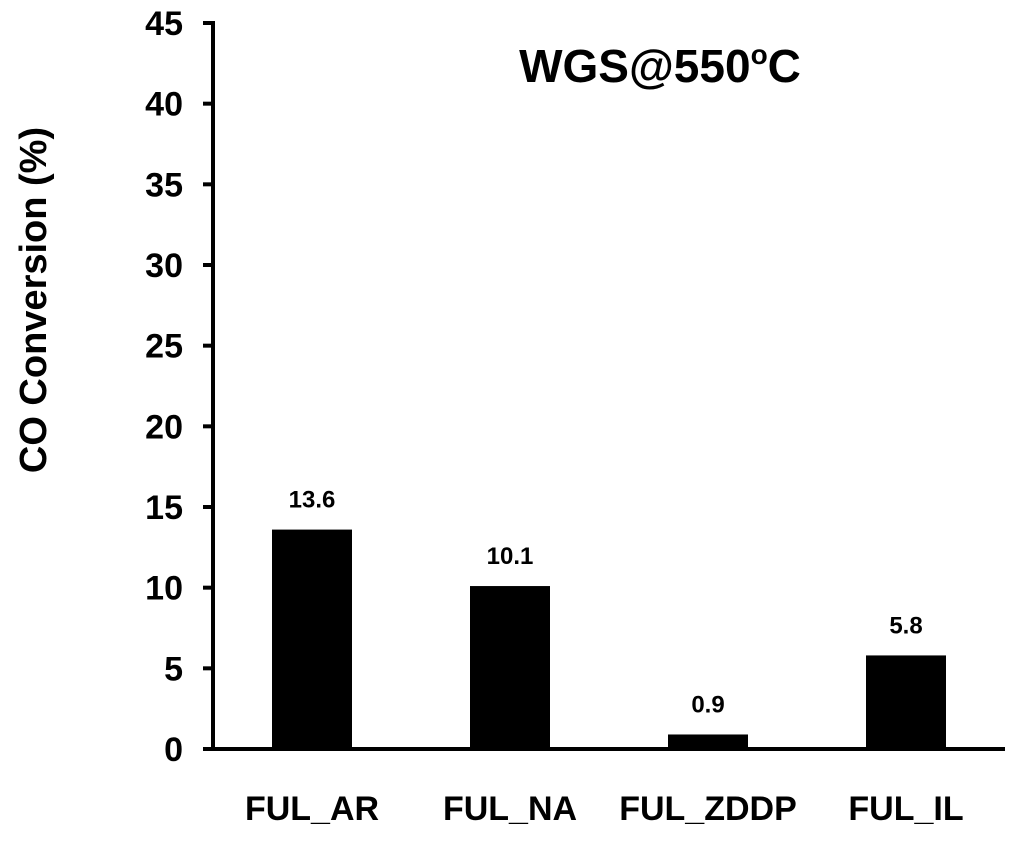 Image resolution: width=1024 pixels, height=849 pixels. What do you see at coordinates (784, 66) in the screenshot?
I see `chart-title-suffix: C` at bounding box center [784, 66].